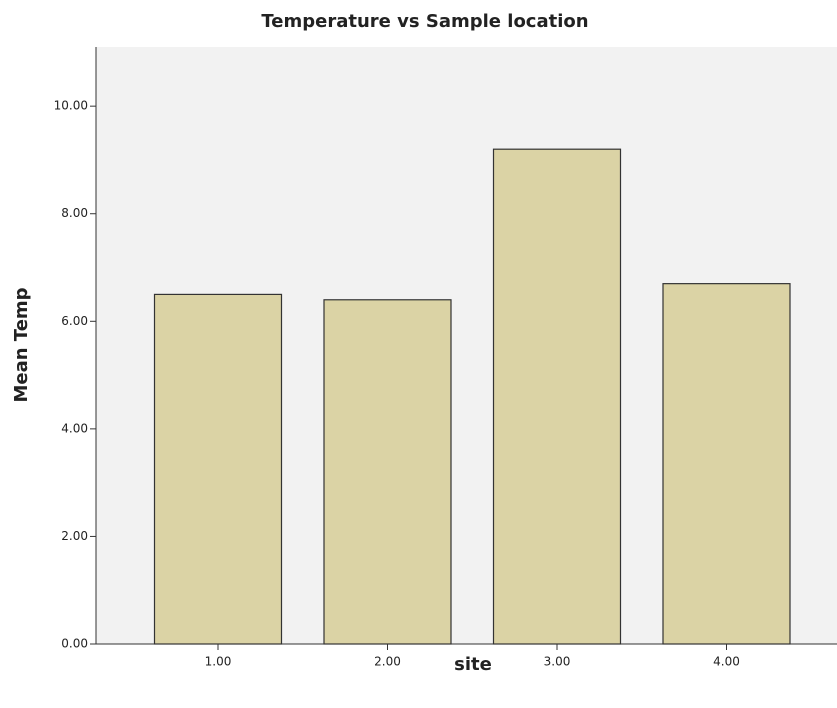 The height and width of the screenshot is (708, 837). What do you see at coordinates (74, 428) in the screenshot?
I see `y-tick-label: 4.00` at bounding box center [74, 428].